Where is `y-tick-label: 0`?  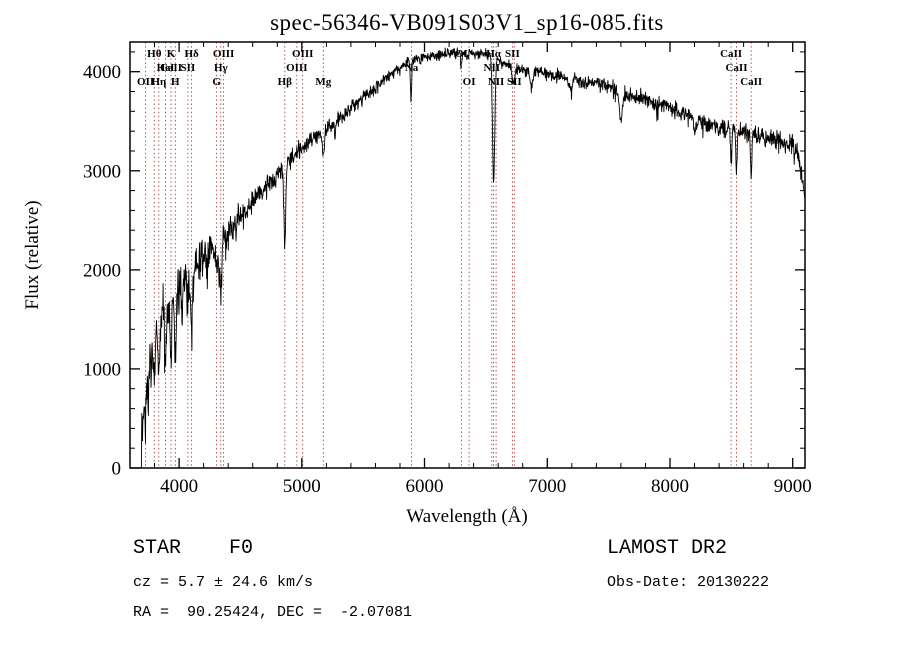
y-tick-label: 0 is located at coordinates (117, 469).